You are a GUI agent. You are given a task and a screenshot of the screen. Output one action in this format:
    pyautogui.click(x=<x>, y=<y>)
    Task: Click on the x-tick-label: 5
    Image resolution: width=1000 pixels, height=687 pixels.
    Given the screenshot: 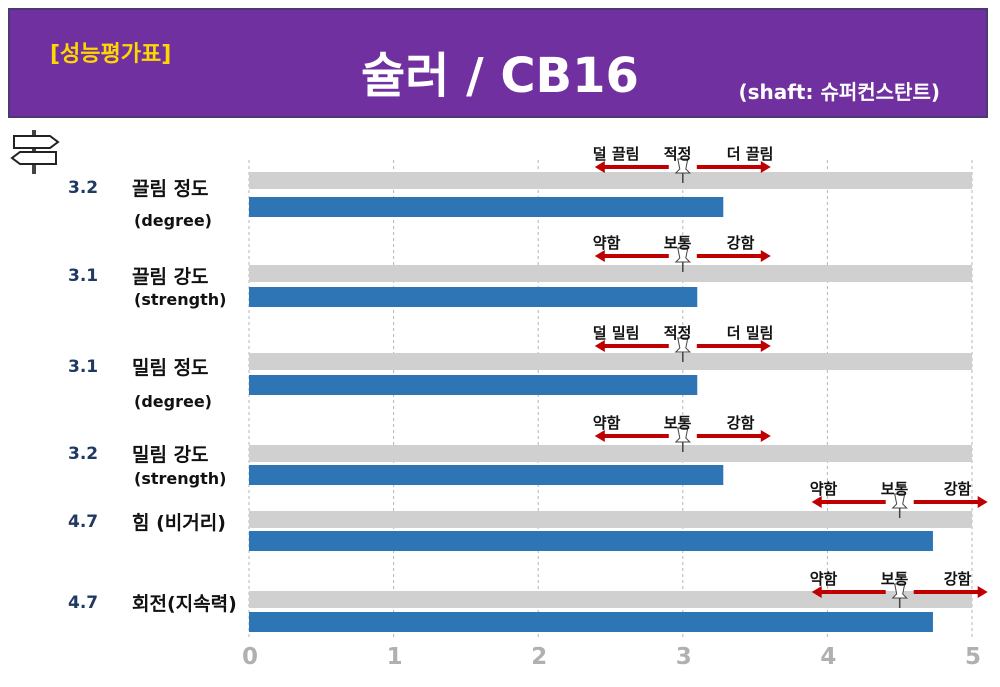 What is the action you would take?
    pyautogui.click(x=973, y=657)
    